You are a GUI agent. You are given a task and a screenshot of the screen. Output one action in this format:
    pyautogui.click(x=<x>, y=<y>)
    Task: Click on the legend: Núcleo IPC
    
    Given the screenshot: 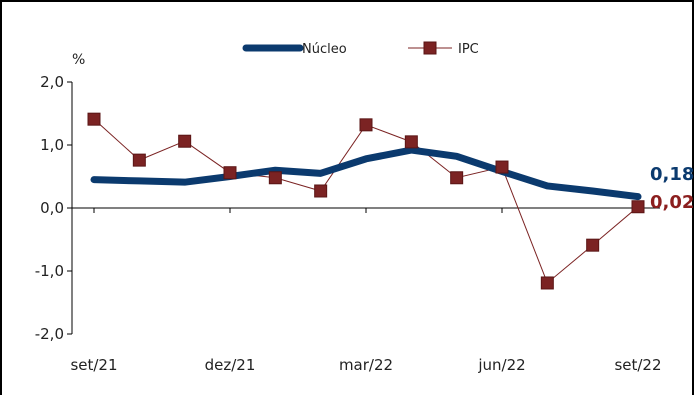 What is the action you would take?
    pyautogui.click(x=360, y=49)
    